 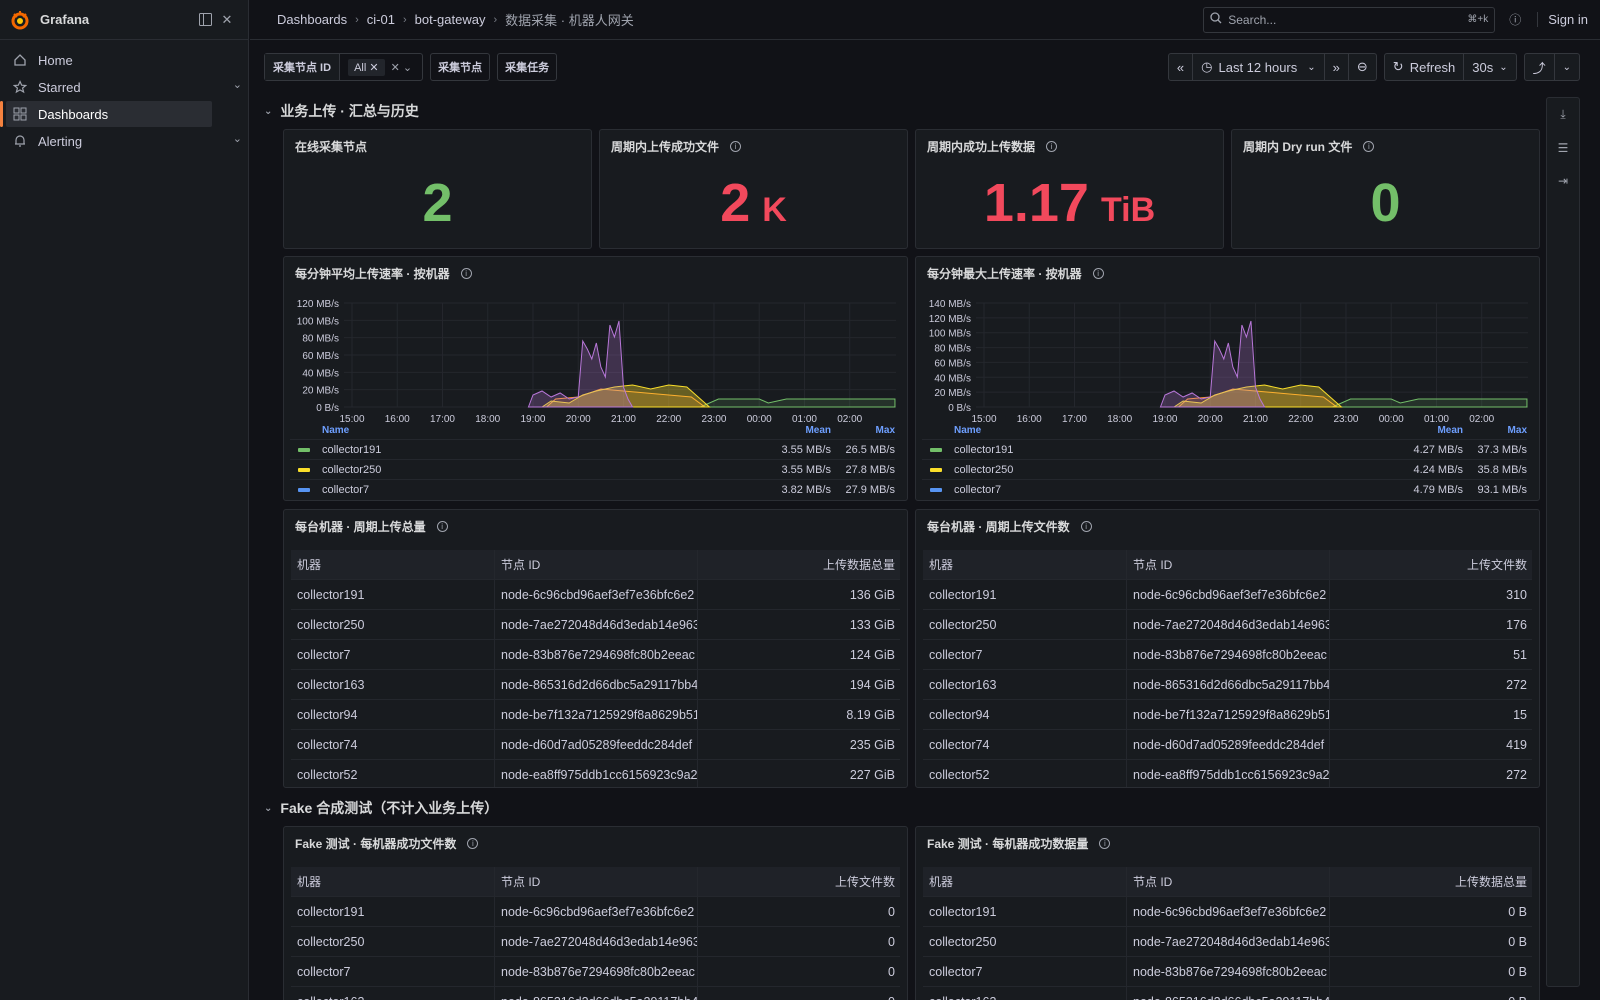 I want to click on x-tick-label: 18:00, so click(x=1119, y=419).